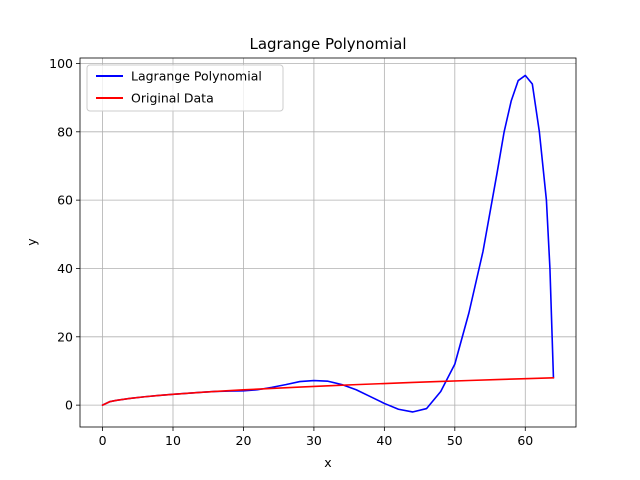 Image resolution: width=640 pixels, height=480 pixels. What do you see at coordinates (244, 440) in the screenshot?
I see `x-tick-label: 20` at bounding box center [244, 440].